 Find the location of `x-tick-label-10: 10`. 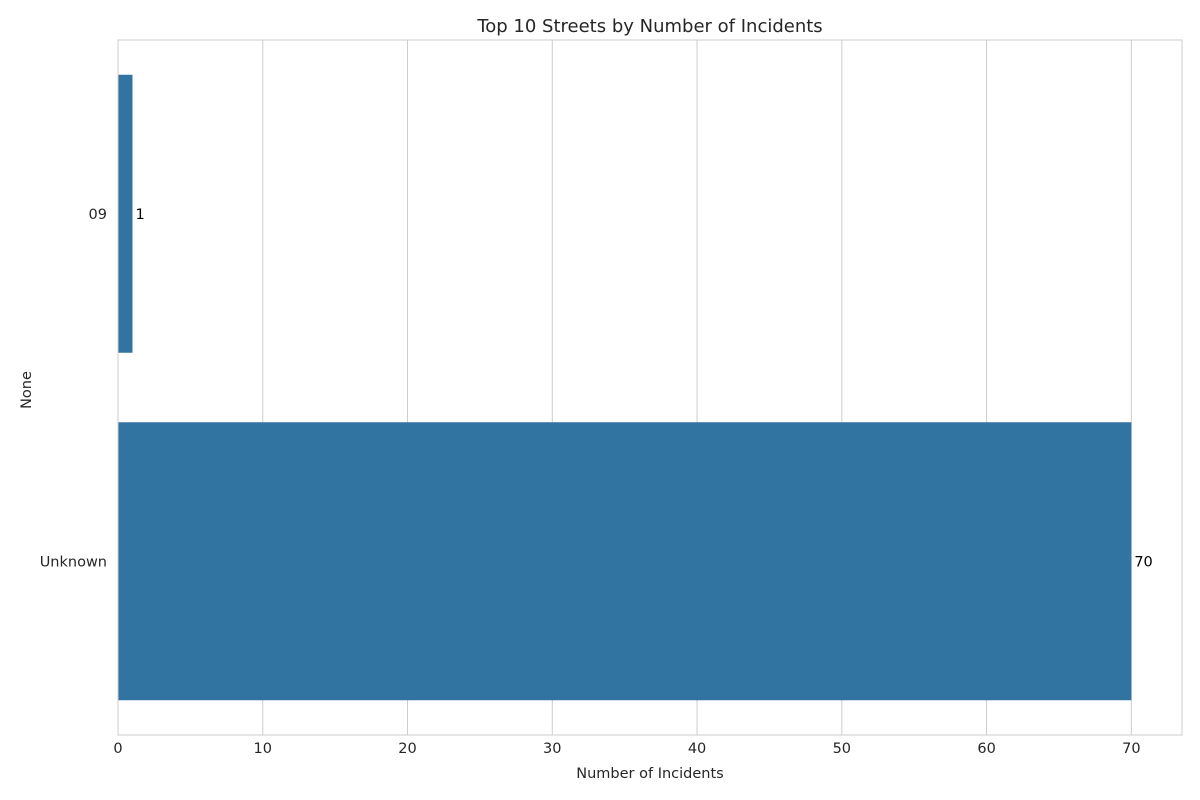

x-tick-label-10: 10 is located at coordinates (263, 749).